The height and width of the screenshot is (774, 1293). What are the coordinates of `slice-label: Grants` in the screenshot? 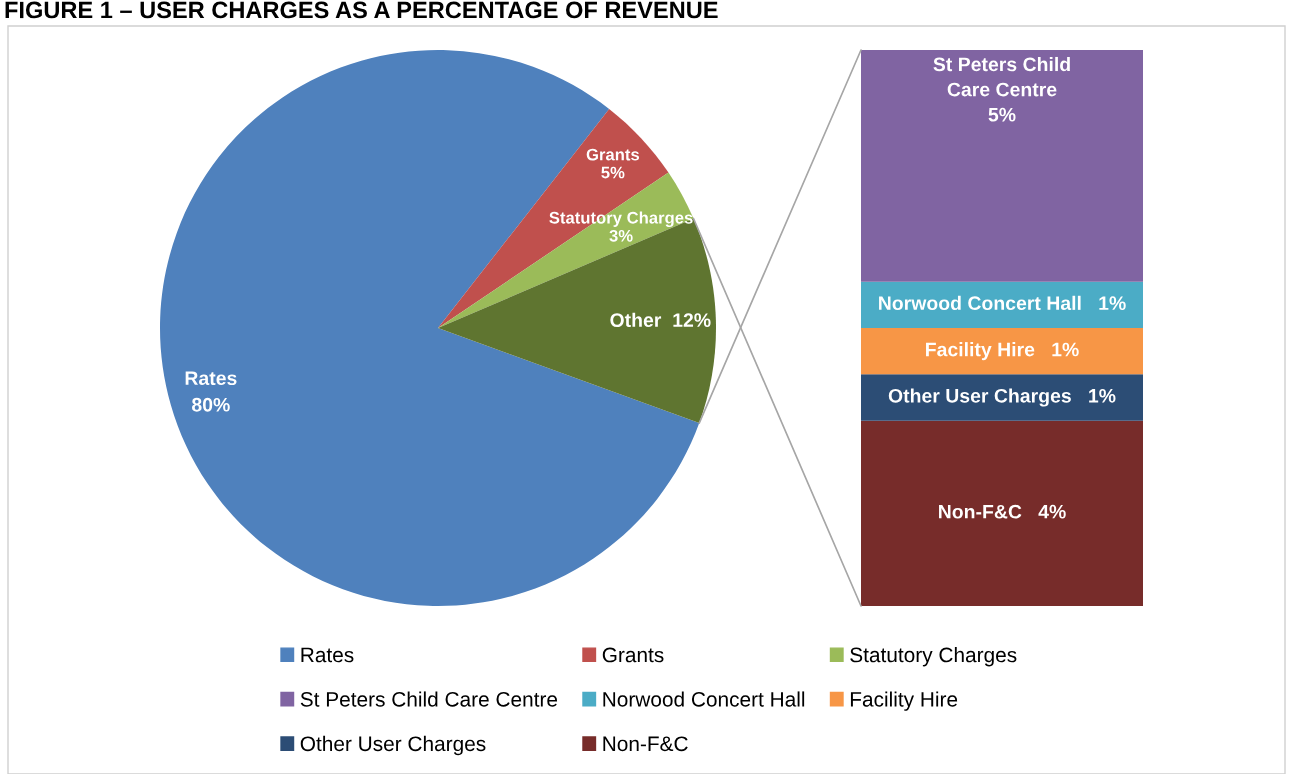 It's located at (613, 154).